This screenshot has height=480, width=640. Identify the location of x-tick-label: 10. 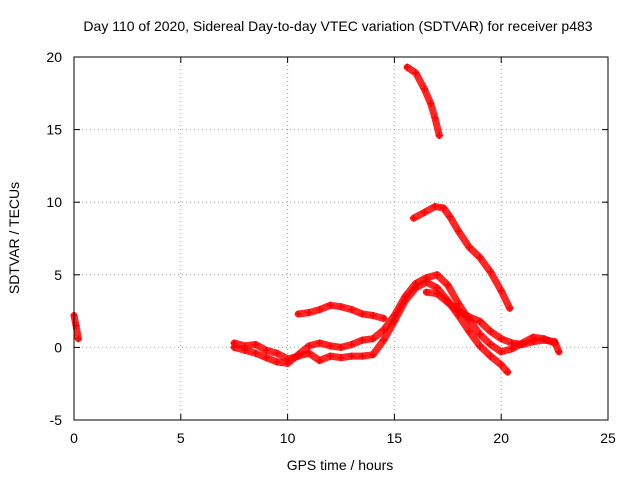
(288, 438).